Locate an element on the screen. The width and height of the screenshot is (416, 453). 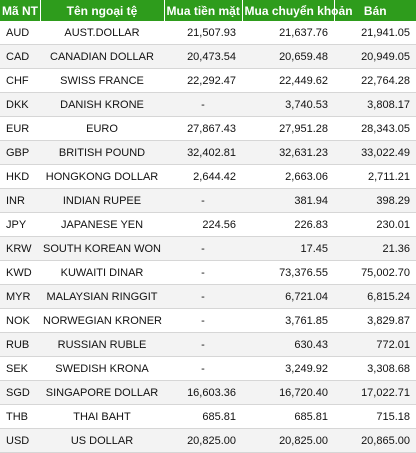
currency-code-cell: MYR is located at coordinates (20, 296).